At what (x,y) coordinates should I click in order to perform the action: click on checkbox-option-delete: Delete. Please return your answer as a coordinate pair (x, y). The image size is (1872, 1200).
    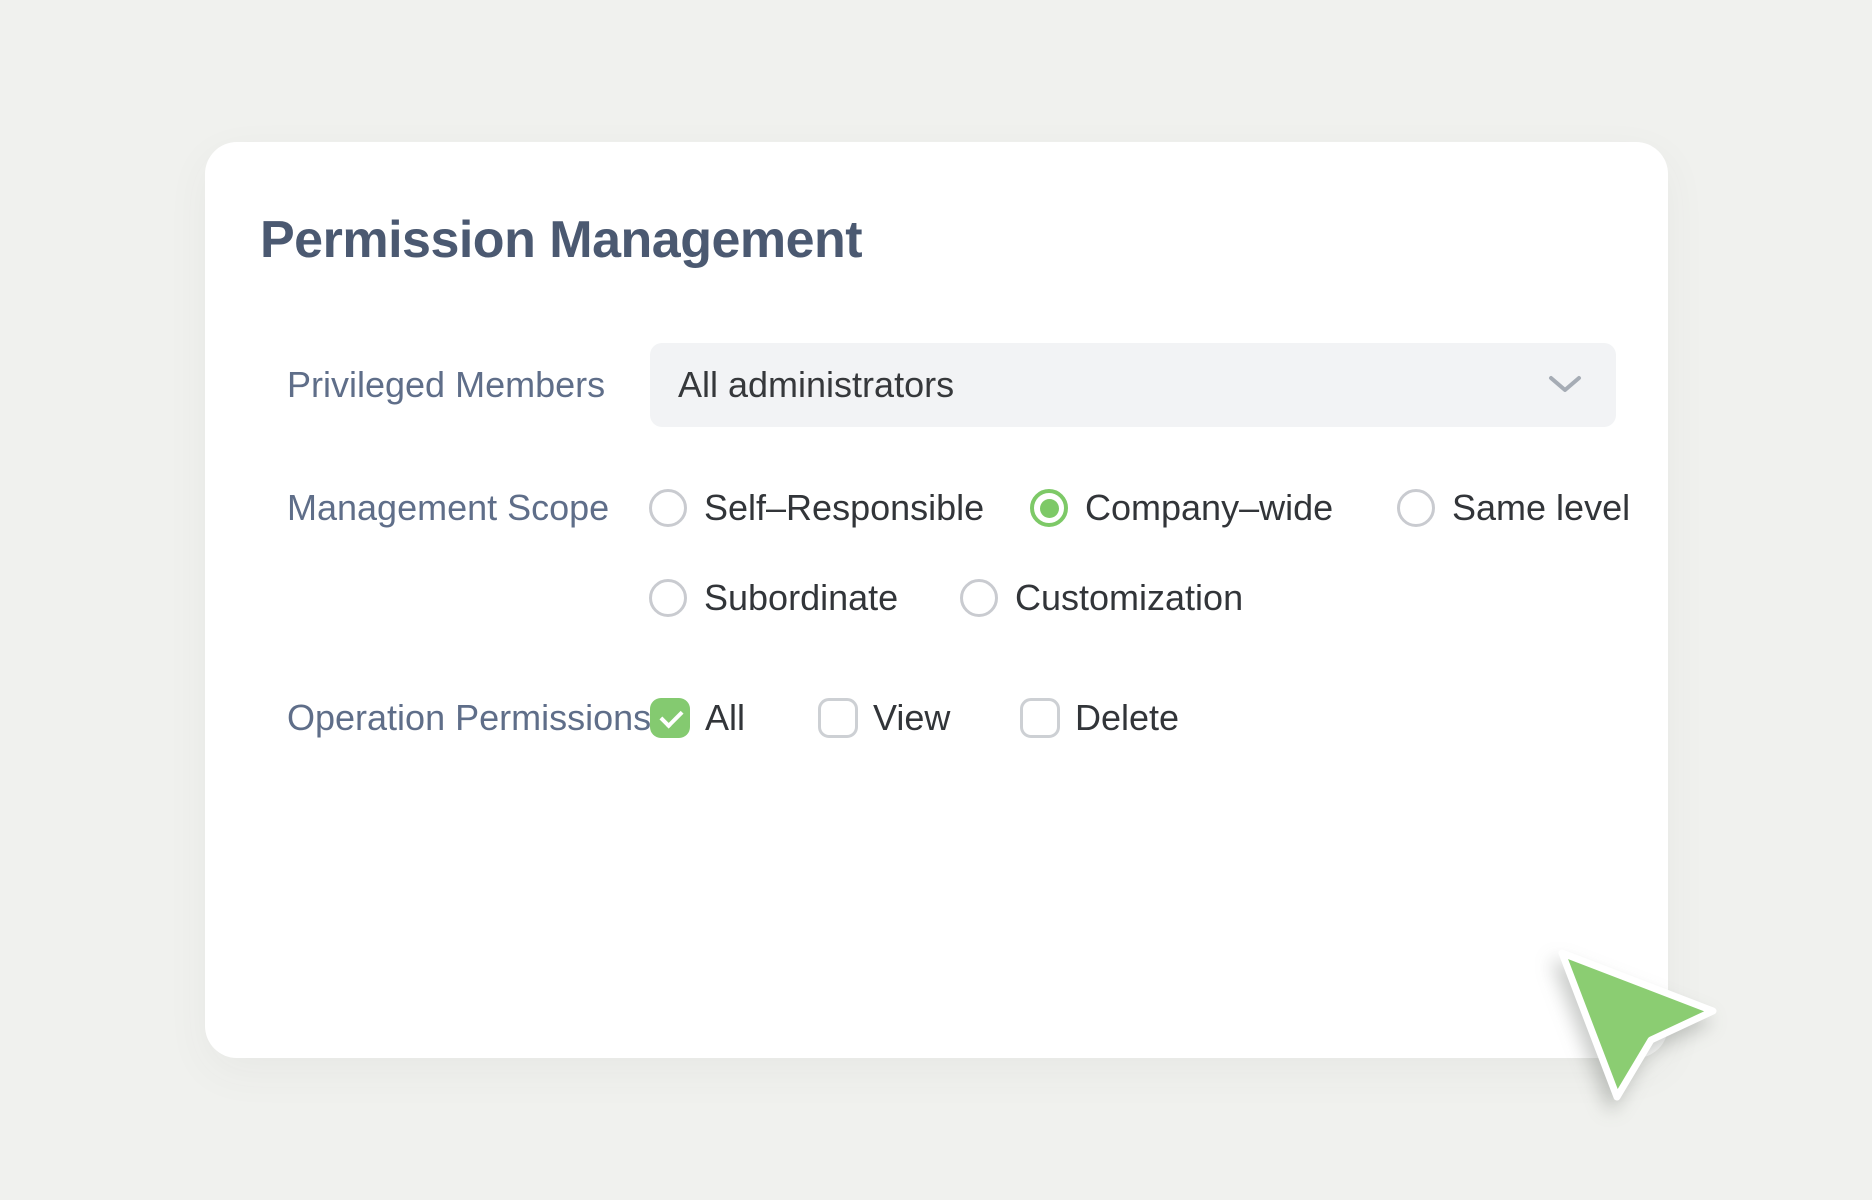
    Looking at the image, I should click on (1099, 718).